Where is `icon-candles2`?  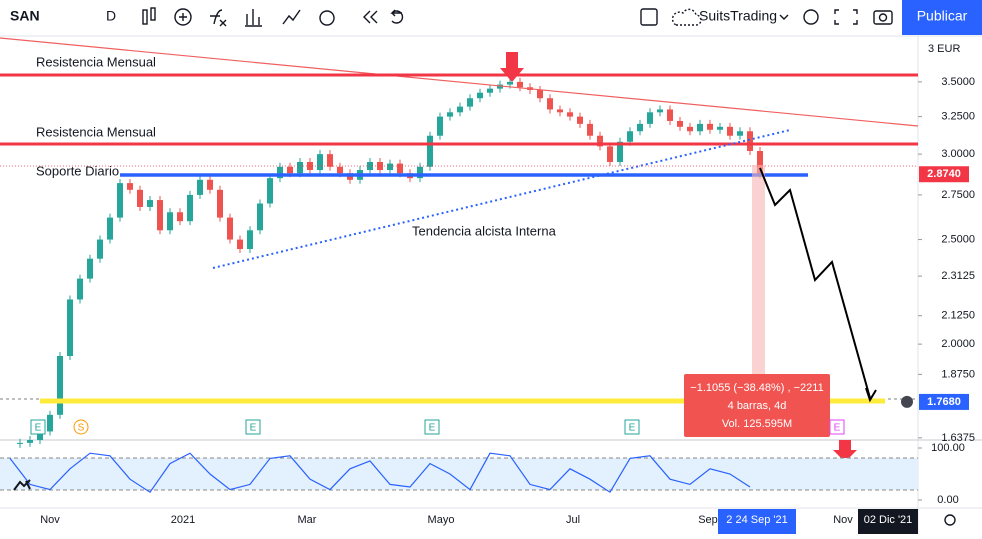 icon-candles2 is located at coordinates (153, 14).